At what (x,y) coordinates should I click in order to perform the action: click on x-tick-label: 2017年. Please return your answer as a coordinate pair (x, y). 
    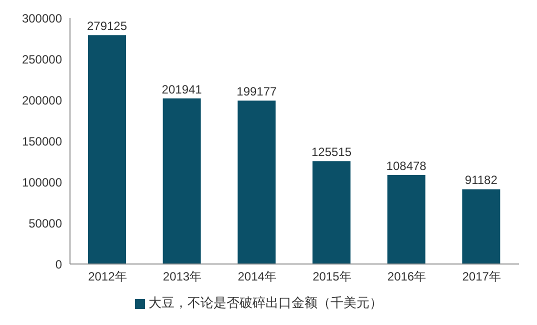
    Looking at the image, I should click on (481, 277).